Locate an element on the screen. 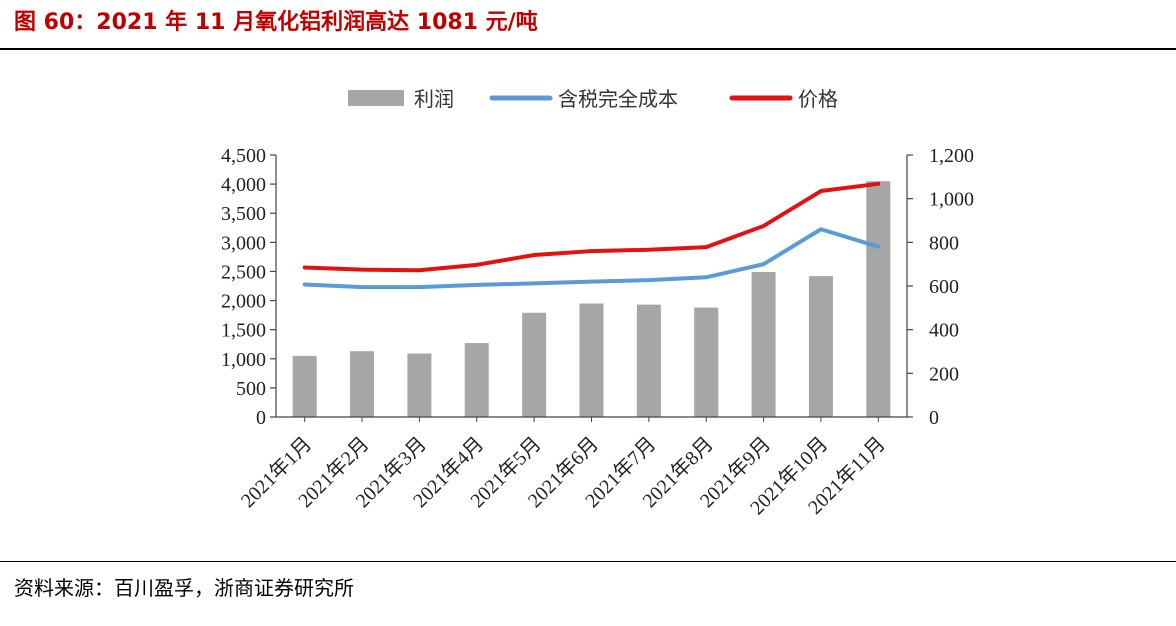 Image resolution: width=1176 pixels, height=626 pixels. chart-title: 图 60：2021 年 11 月氧化铝利润高达 1081 元/吨 is located at coordinates (276, 22).